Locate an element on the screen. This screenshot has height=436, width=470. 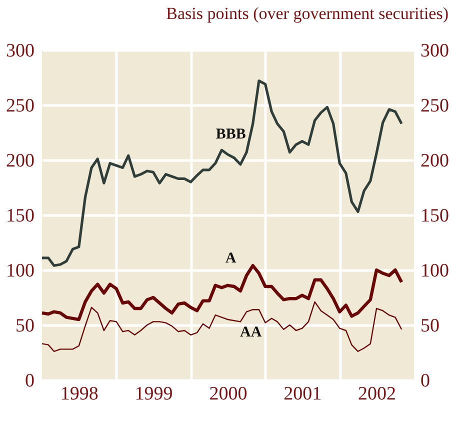
y2-tick-label: 250 is located at coordinates (434, 106).